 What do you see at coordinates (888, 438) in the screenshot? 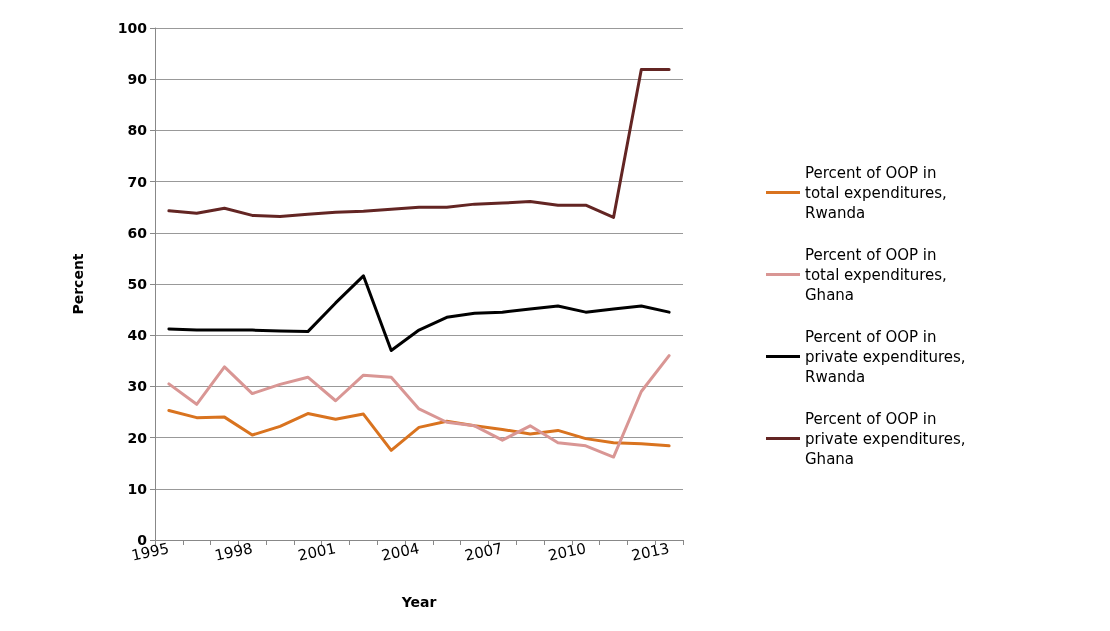
I see `legend-label: Percent of OOP in private expenditures, Ghana` at bounding box center [888, 438].